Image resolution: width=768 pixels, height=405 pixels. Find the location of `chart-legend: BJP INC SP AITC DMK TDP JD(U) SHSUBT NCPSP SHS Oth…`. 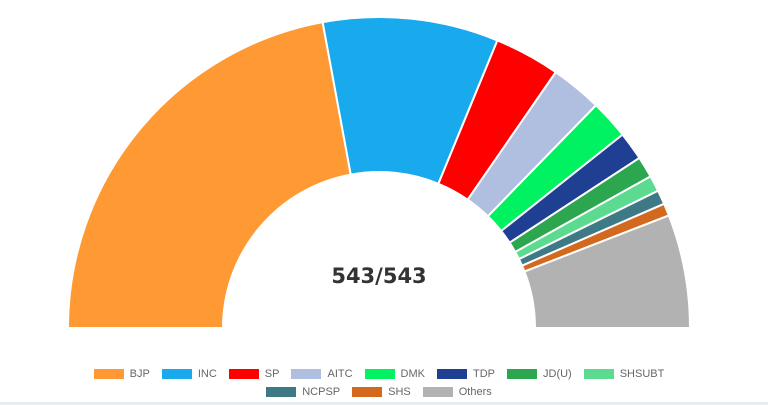

chart-legend: BJP INC SP AITC DMK TDP JD(U) SHSUBT NCPSP SHS Oth… is located at coordinates (379, 383).